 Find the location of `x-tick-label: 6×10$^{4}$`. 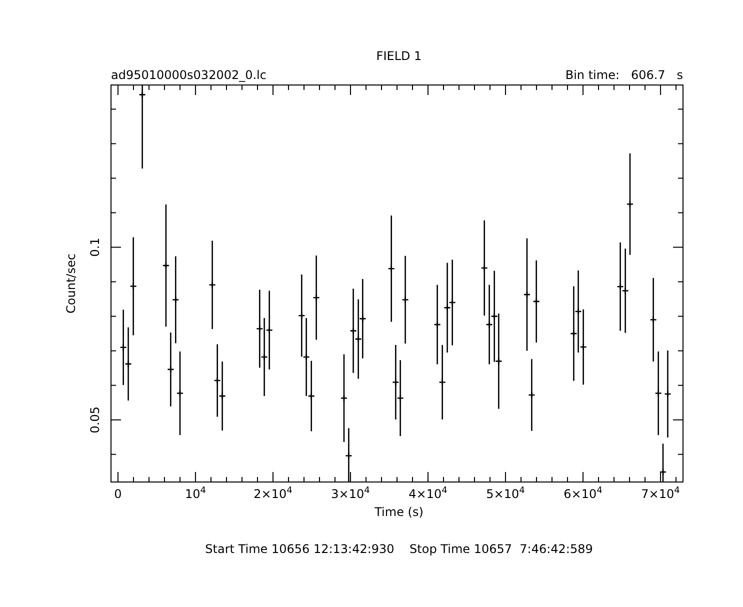

x-tick-label: 6×10$^{4}$ is located at coordinates (583, 493).